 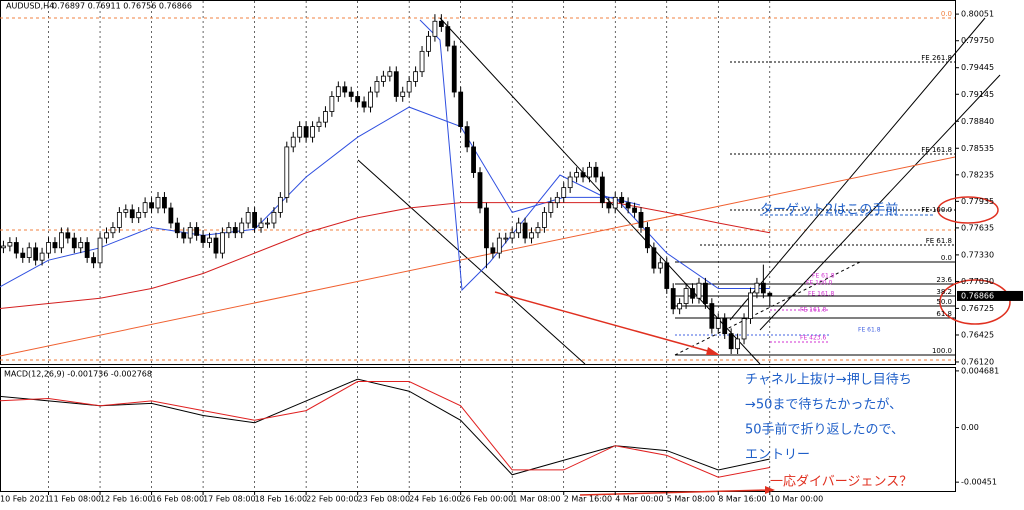 I want to click on annotation: ターゲット2はこの手前, so click(x=829, y=210).